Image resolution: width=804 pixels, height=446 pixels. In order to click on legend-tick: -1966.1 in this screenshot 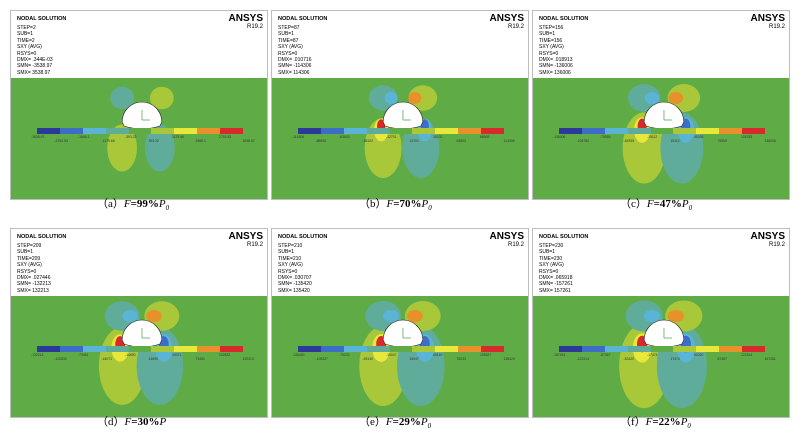, I will do `click(84, 137)`.